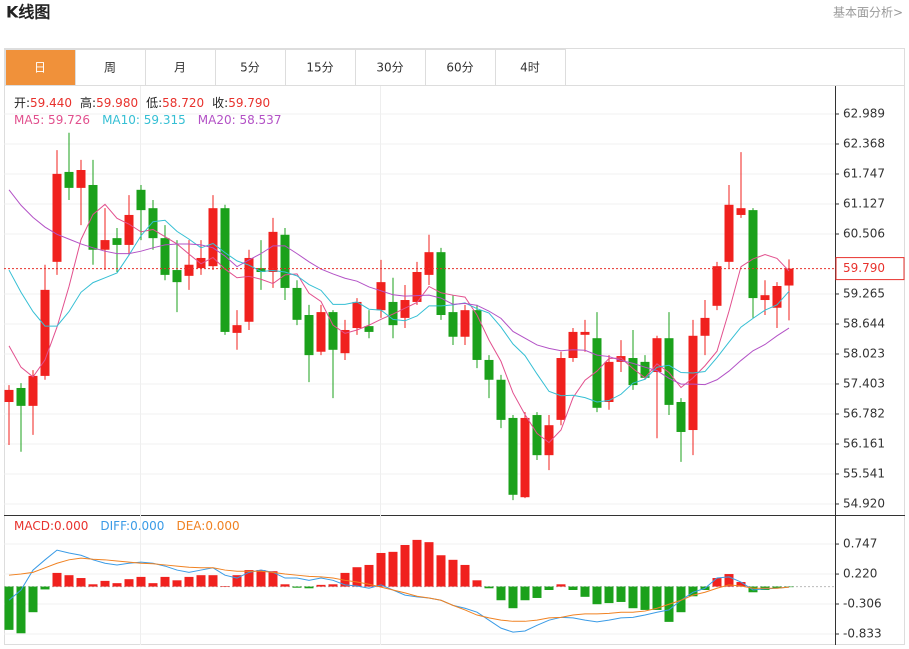 This screenshot has width=909, height=649. I want to click on y-tick-label: 56.161, so click(864, 443).